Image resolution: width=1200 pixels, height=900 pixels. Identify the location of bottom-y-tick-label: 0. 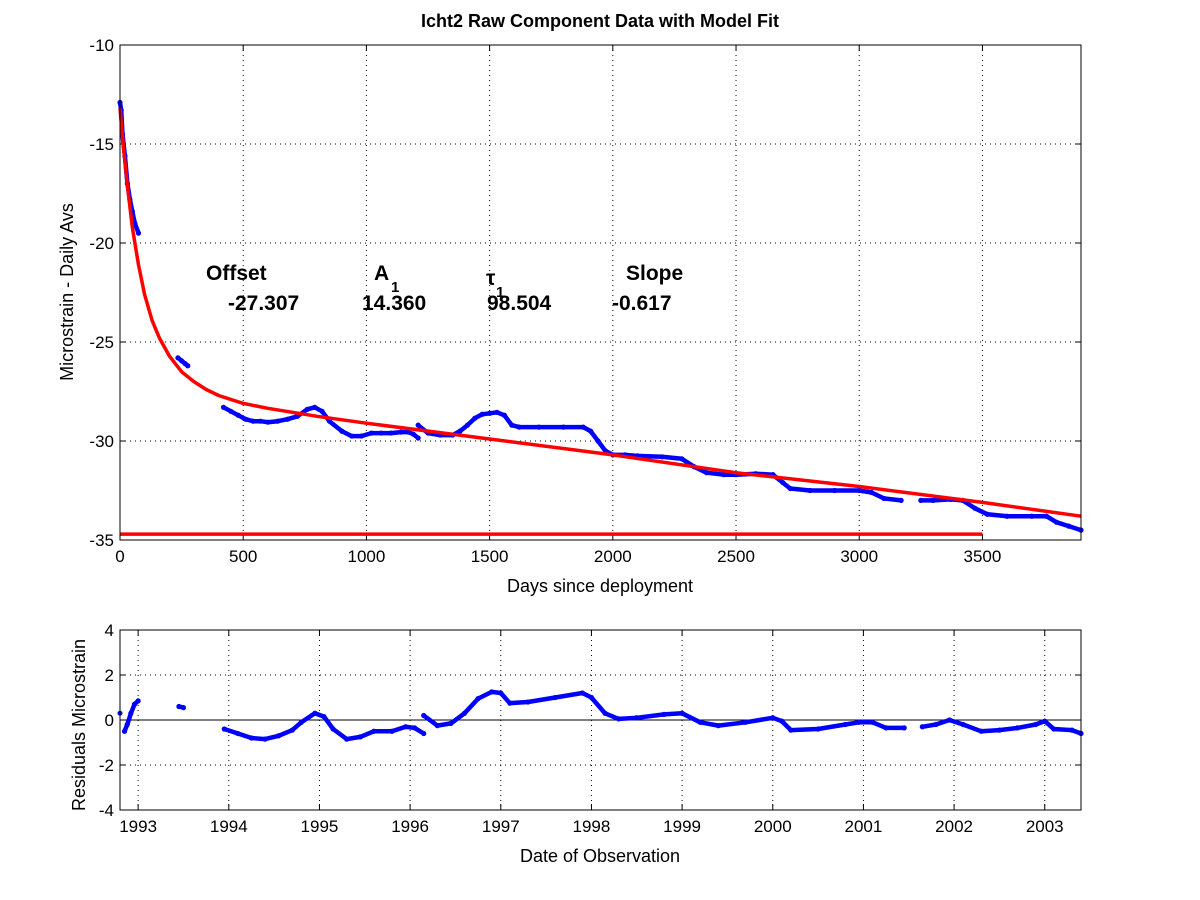
(109, 720).